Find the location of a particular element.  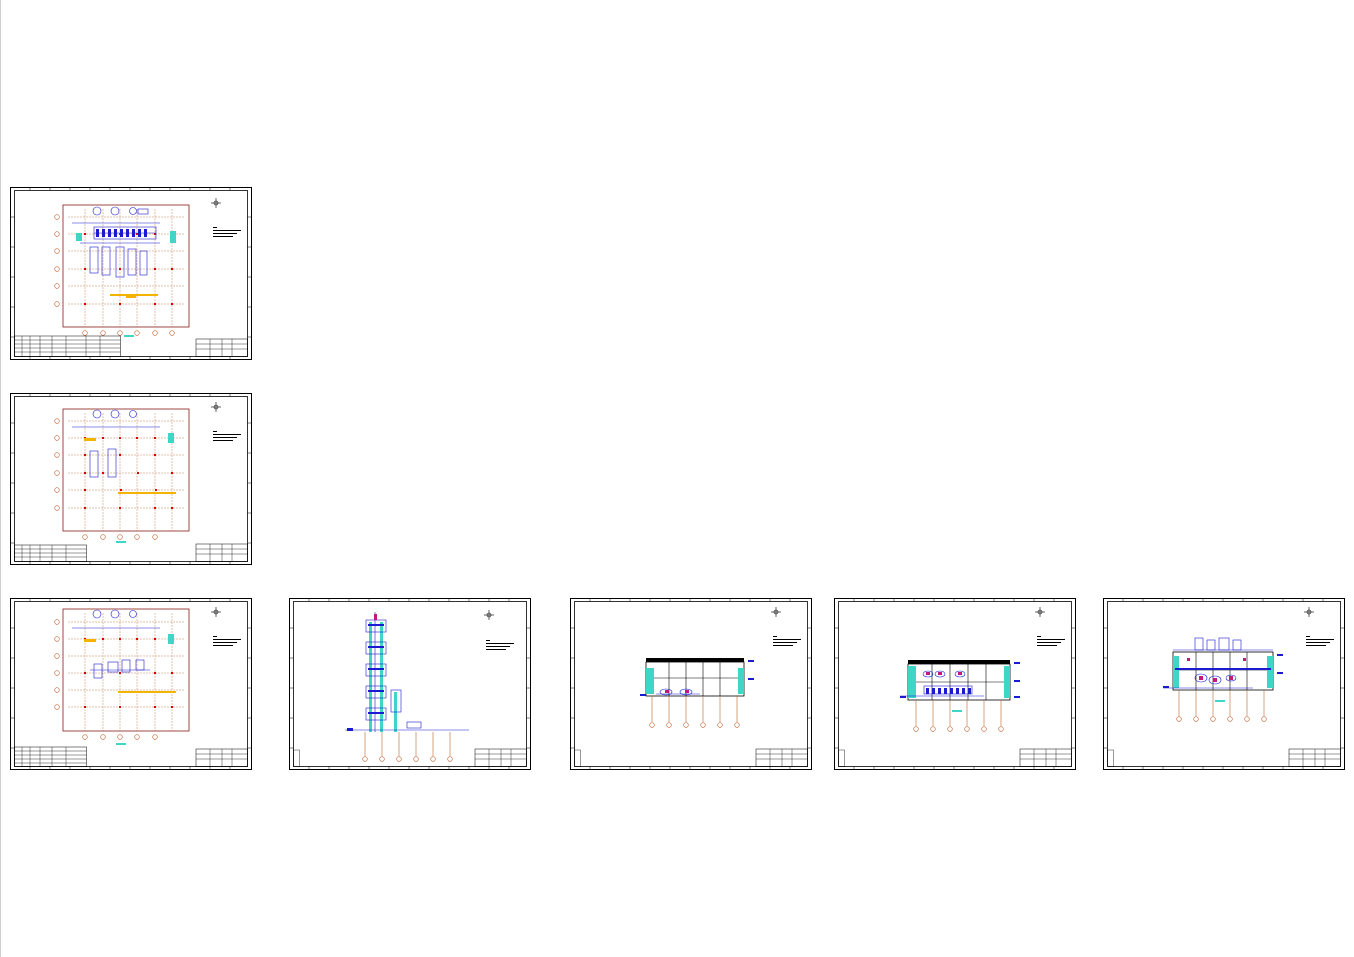

drawing-sheet-section-b is located at coordinates (955, 684).